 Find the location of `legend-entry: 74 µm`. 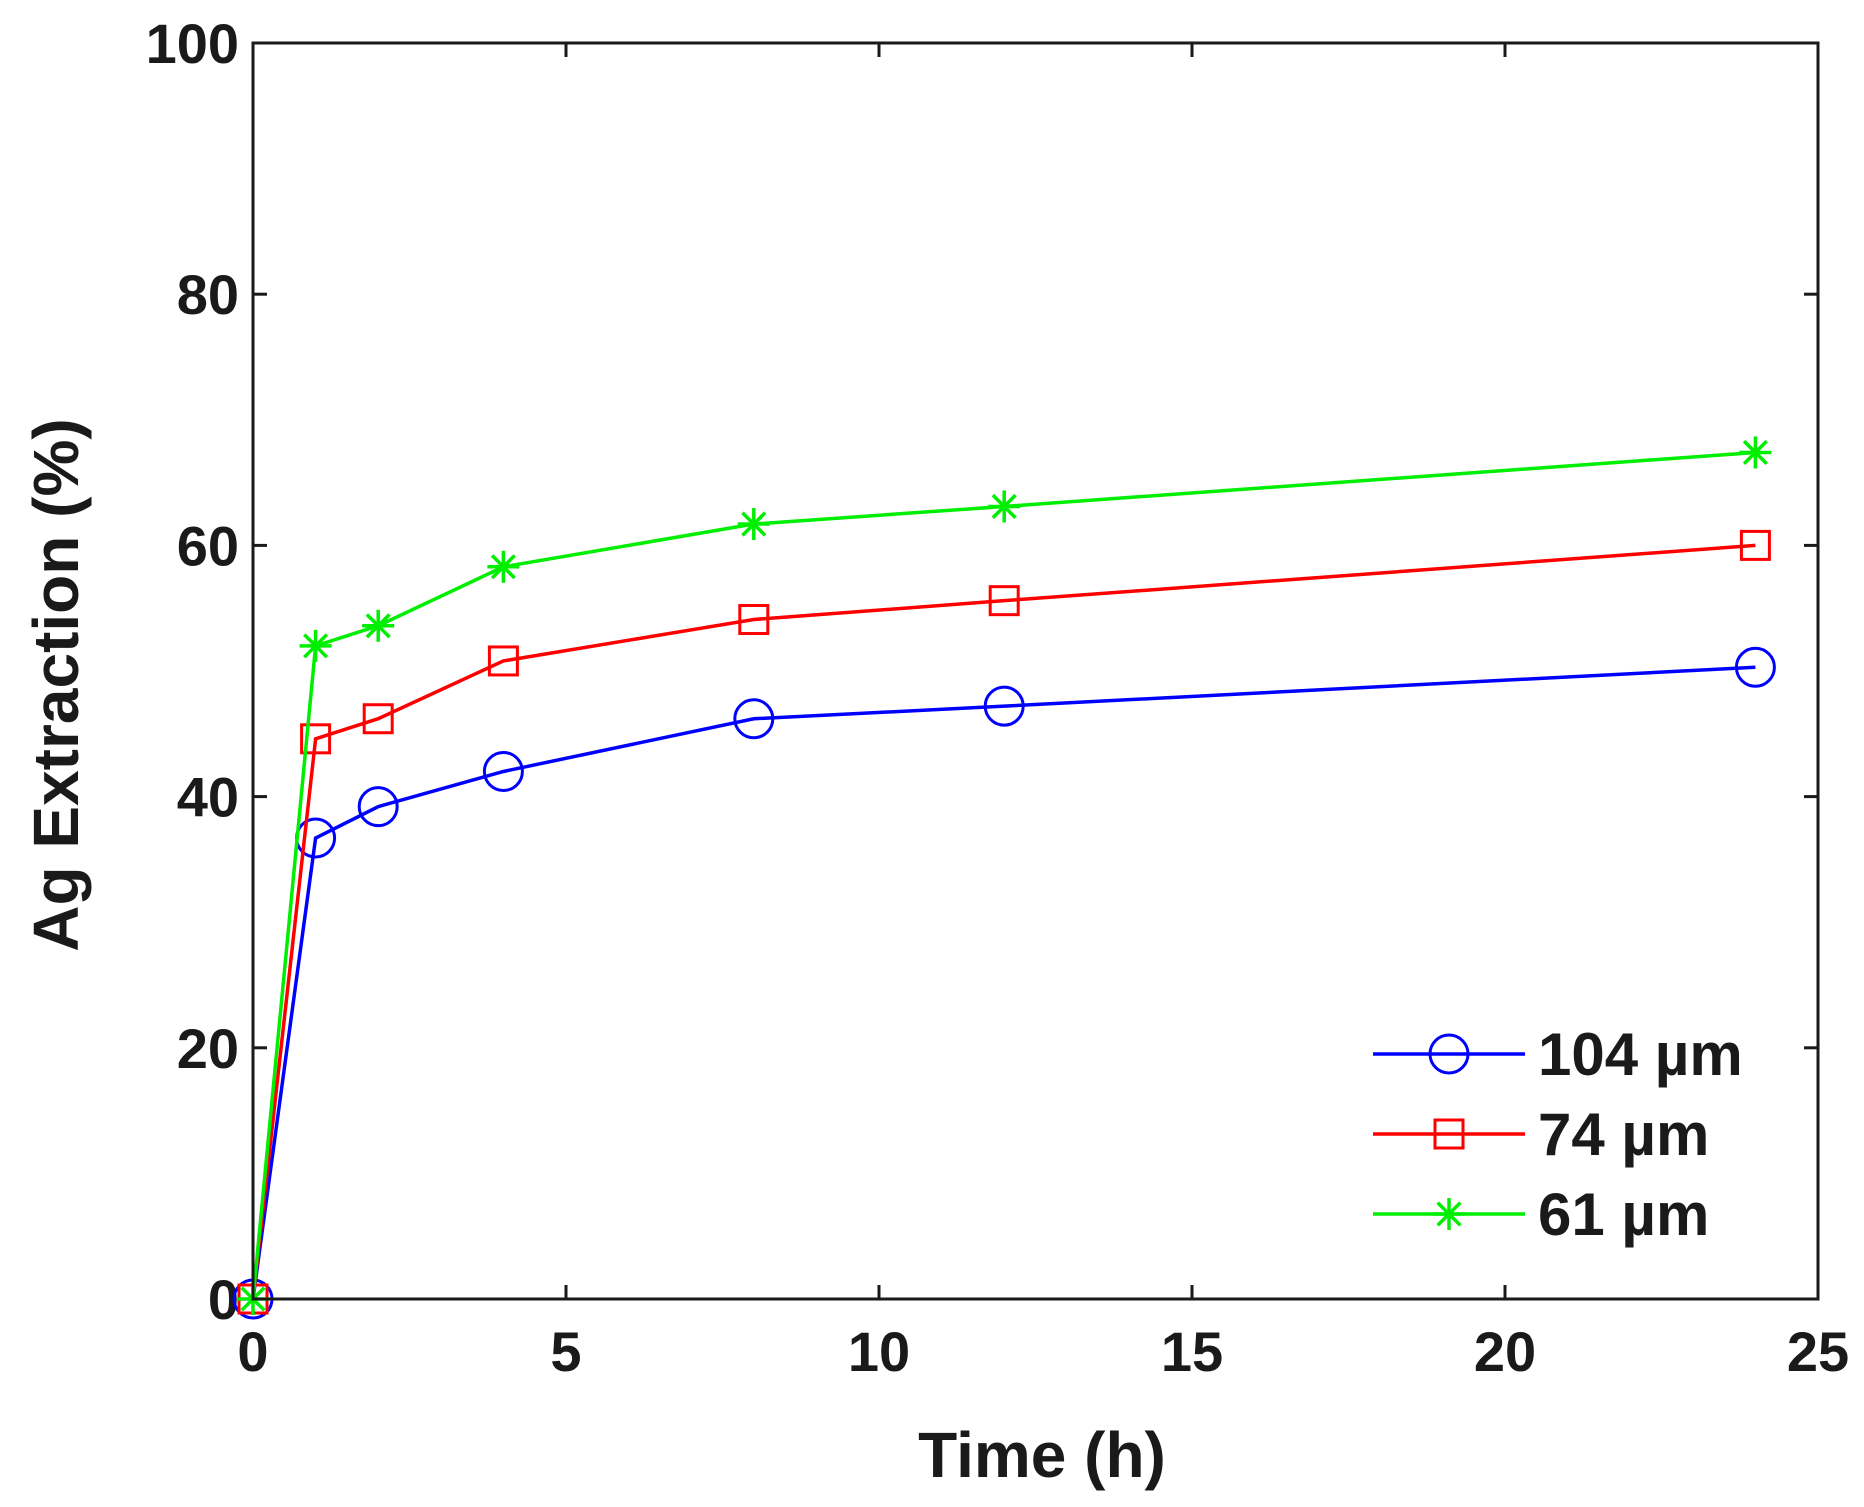

legend-entry: 74 µm is located at coordinates (1541, 1134).